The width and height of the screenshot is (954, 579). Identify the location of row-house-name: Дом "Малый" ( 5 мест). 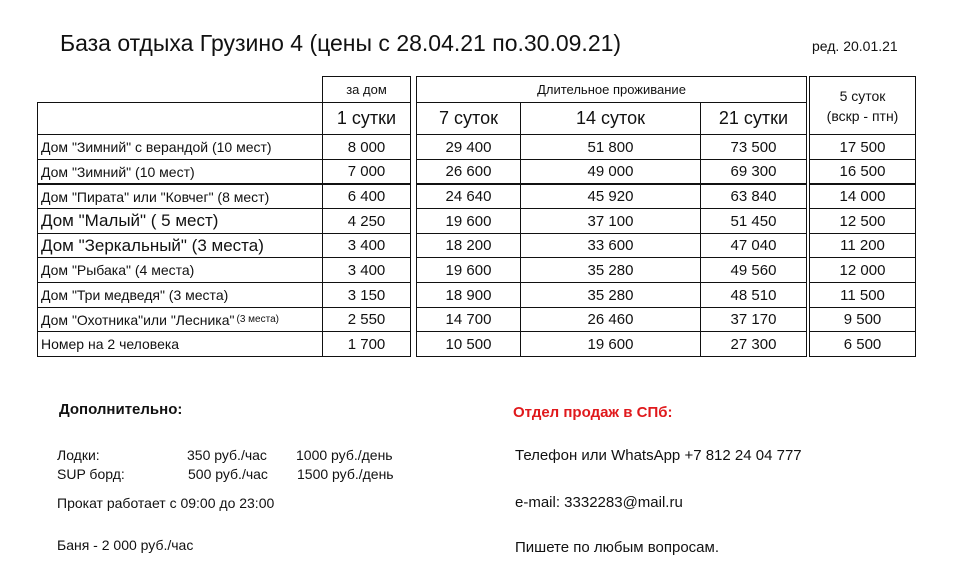
(180, 221).